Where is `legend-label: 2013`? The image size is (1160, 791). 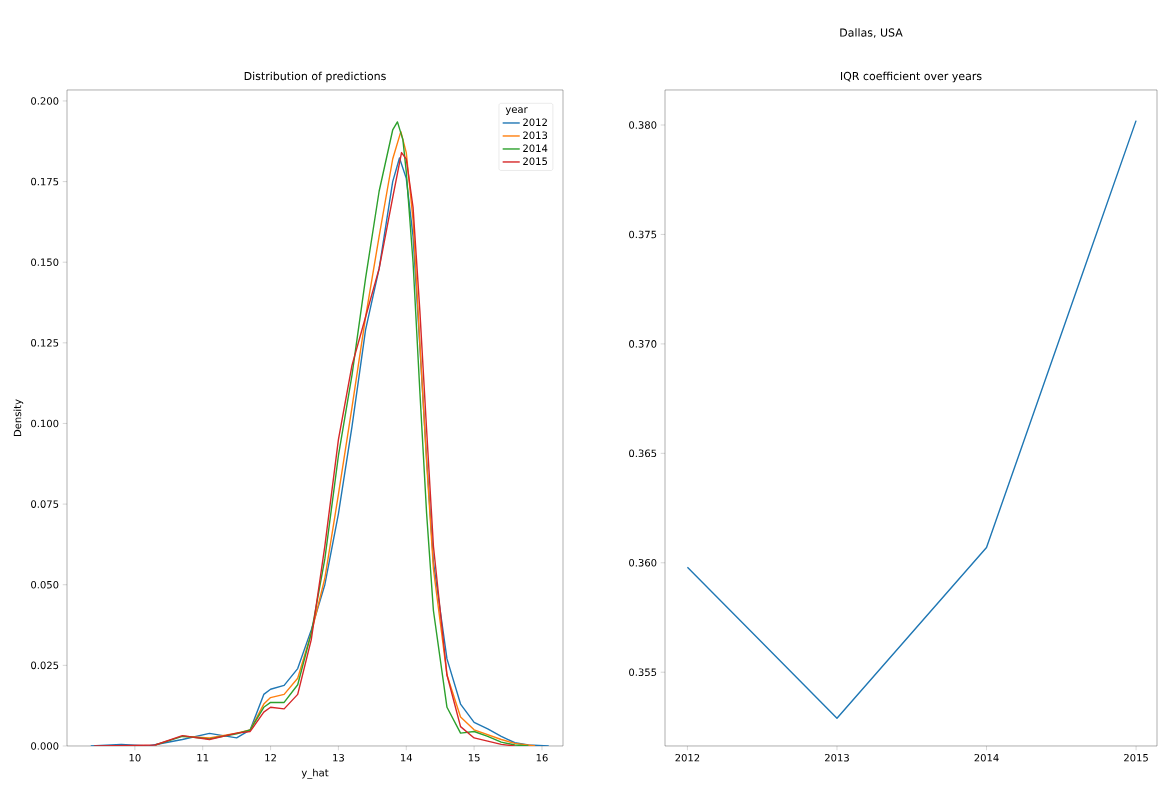
legend-label: 2013 is located at coordinates (535, 135).